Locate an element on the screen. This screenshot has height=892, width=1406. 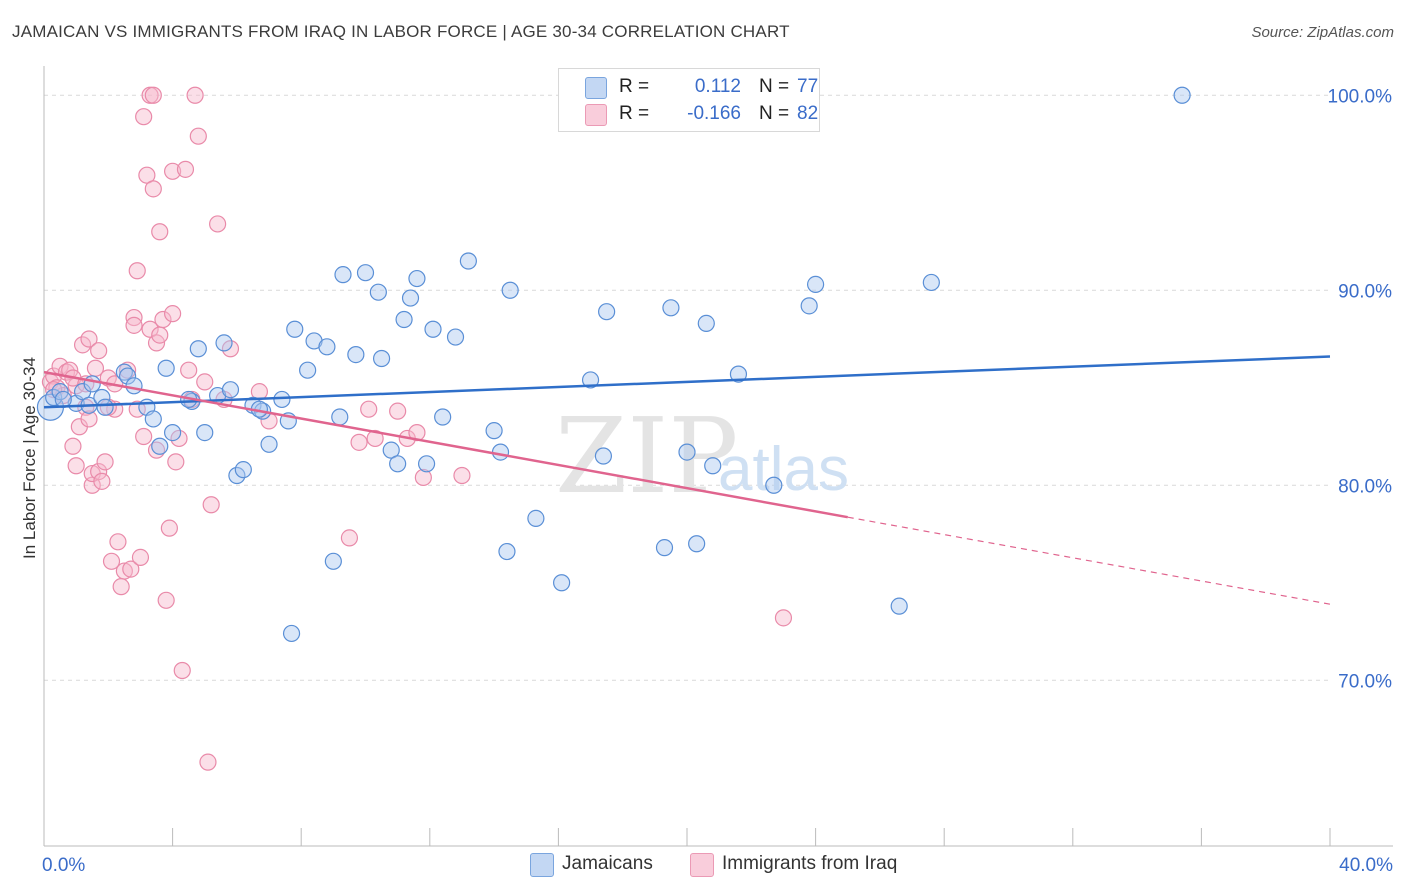
y-tick-label: 90.0% is located at coordinates (1365, 291).